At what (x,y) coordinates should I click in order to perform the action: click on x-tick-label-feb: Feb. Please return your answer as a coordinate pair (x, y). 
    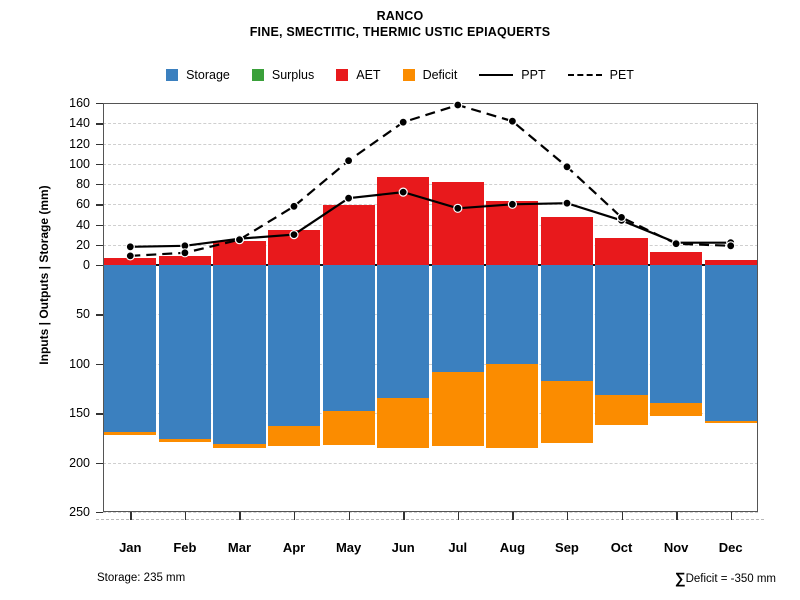
    Looking at the image, I should click on (185, 547).